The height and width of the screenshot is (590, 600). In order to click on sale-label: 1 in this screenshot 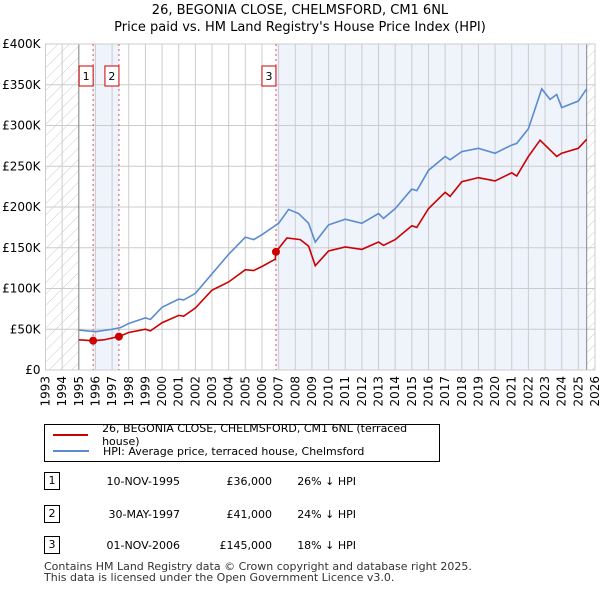, I will do `click(86, 76)`.